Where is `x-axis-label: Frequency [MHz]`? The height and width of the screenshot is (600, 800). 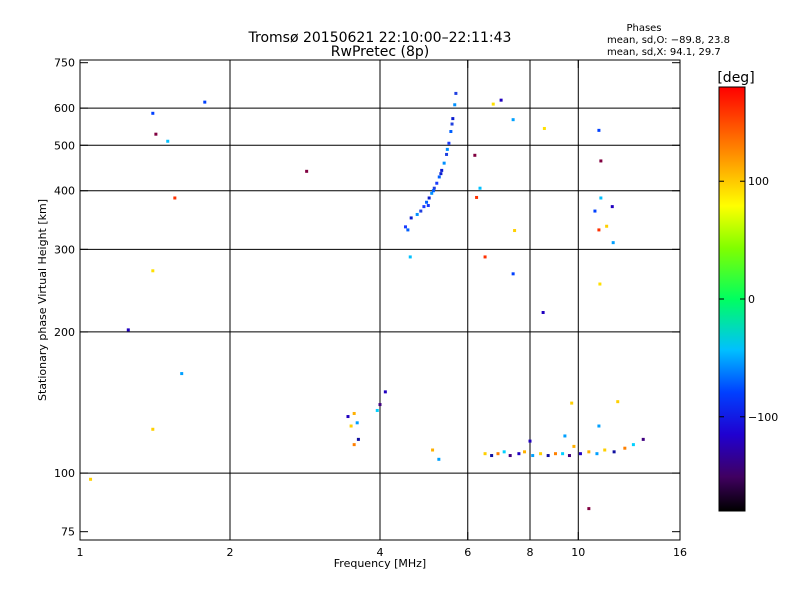 x-axis-label: Frequency [MHz] is located at coordinates (380, 563).